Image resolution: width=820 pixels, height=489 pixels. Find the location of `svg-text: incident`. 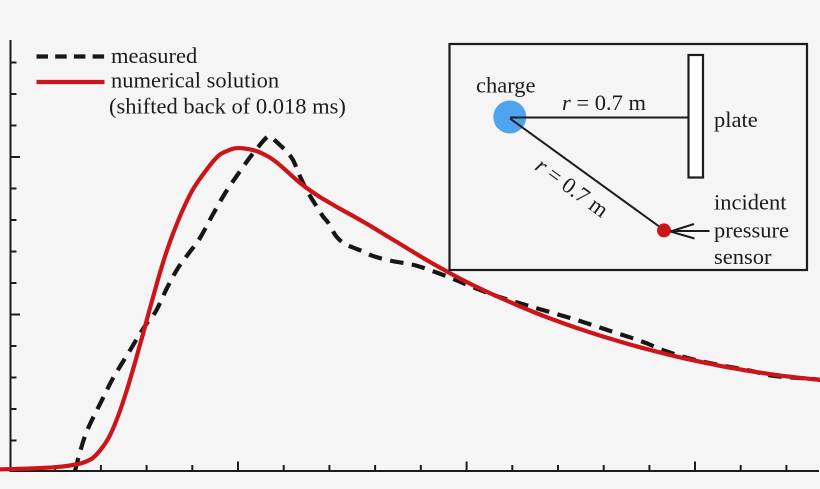

svg-text: incident is located at coordinates (750, 202).